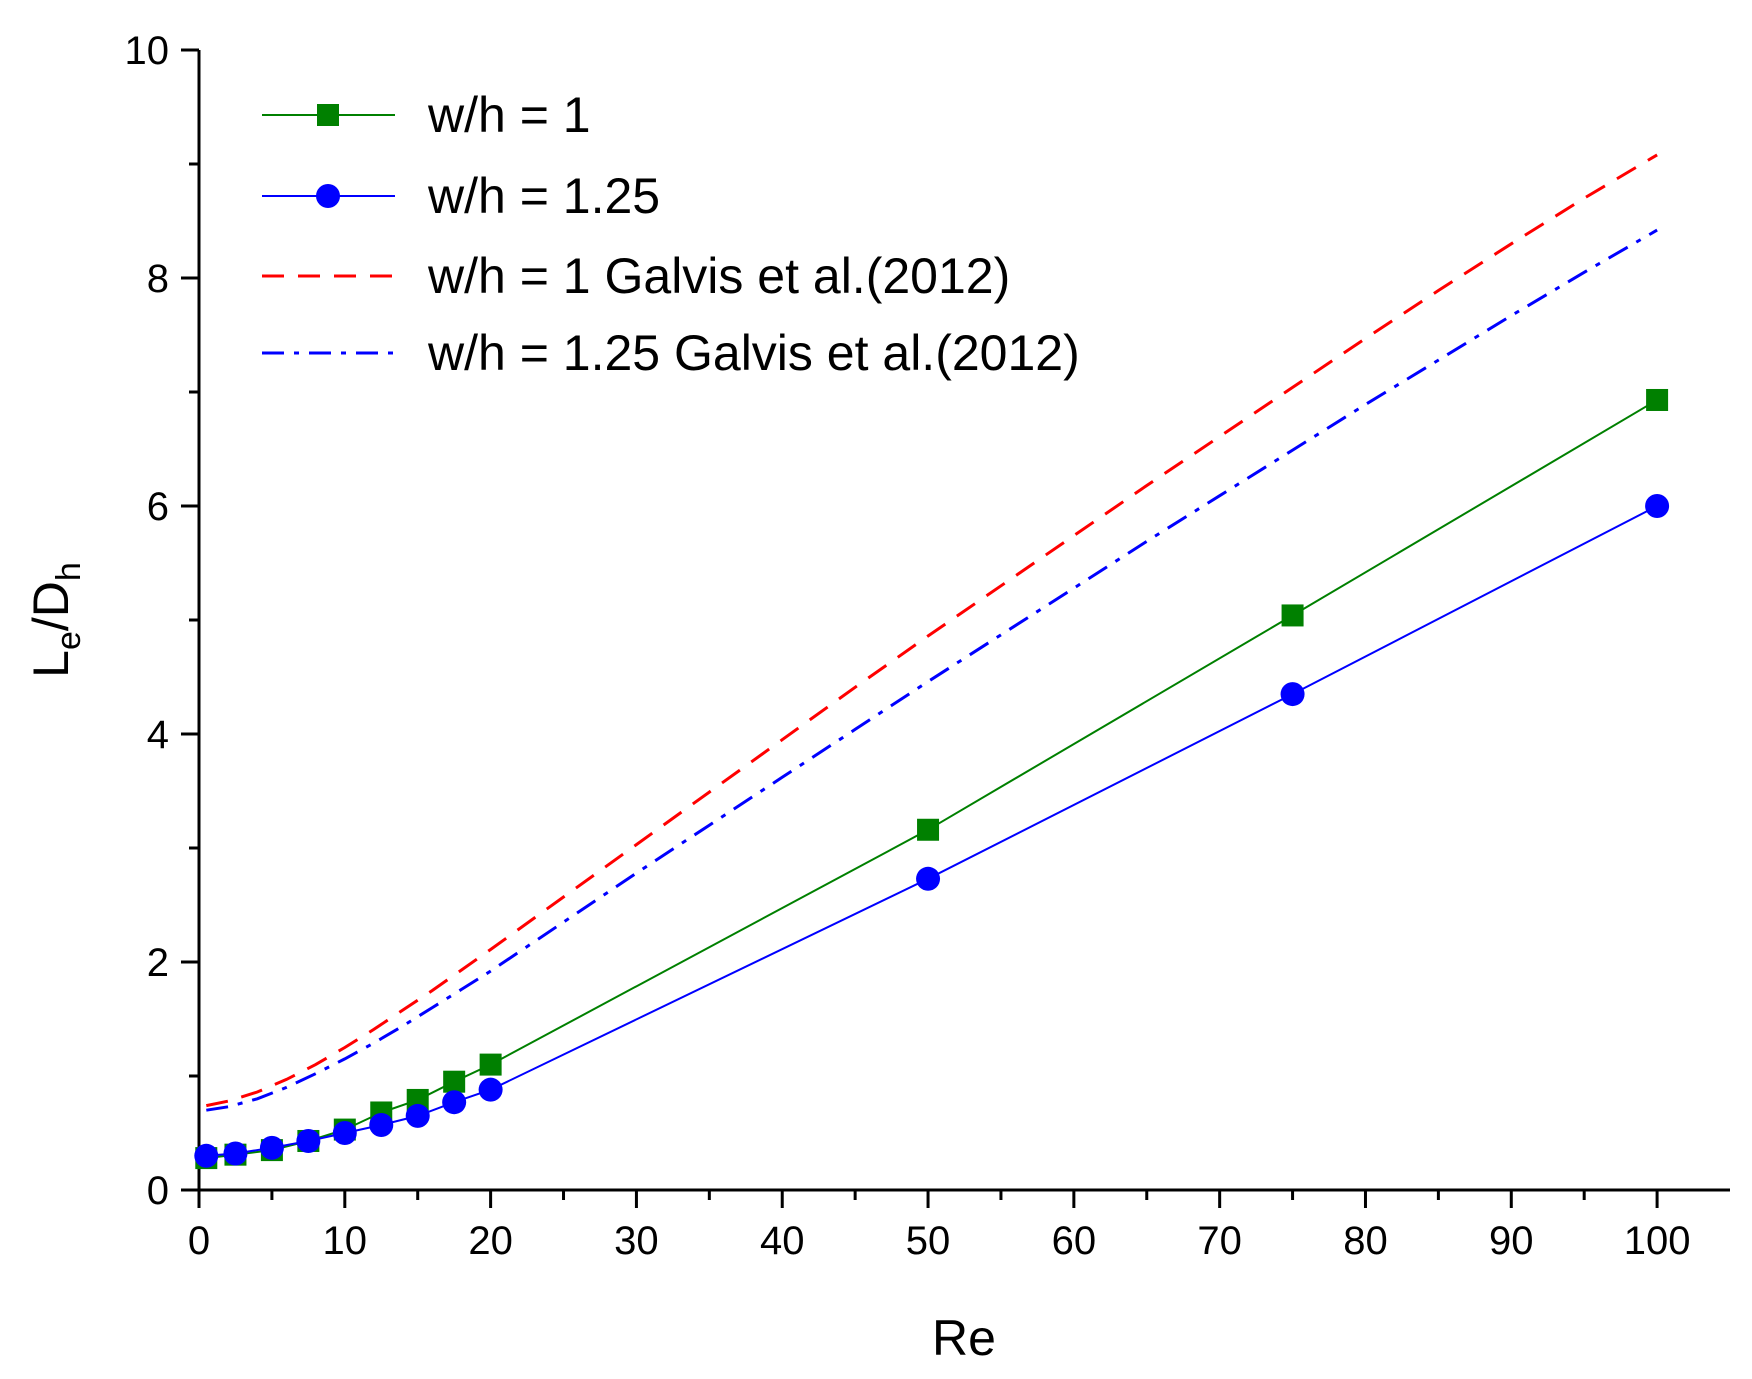  Describe the element at coordinates (753, 353) in the screenshot. I see `legend-label-series-4: w/h = 1.25 Galvis et al.(2012)` at that location.